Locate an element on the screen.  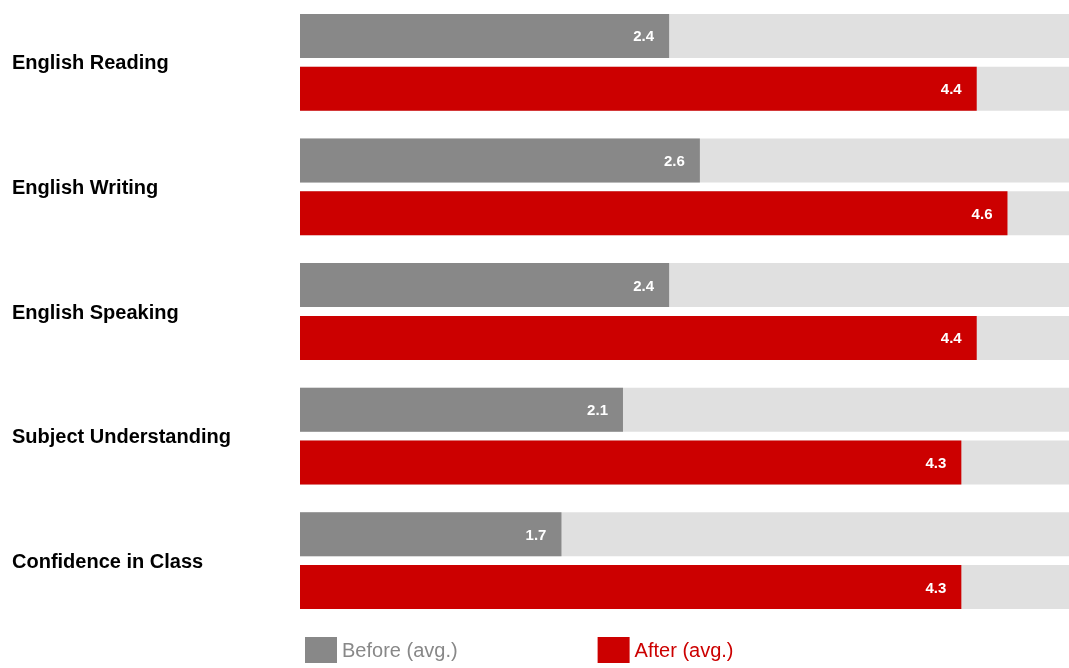
data-label: 2.6 is located at coordinates (674, 160).